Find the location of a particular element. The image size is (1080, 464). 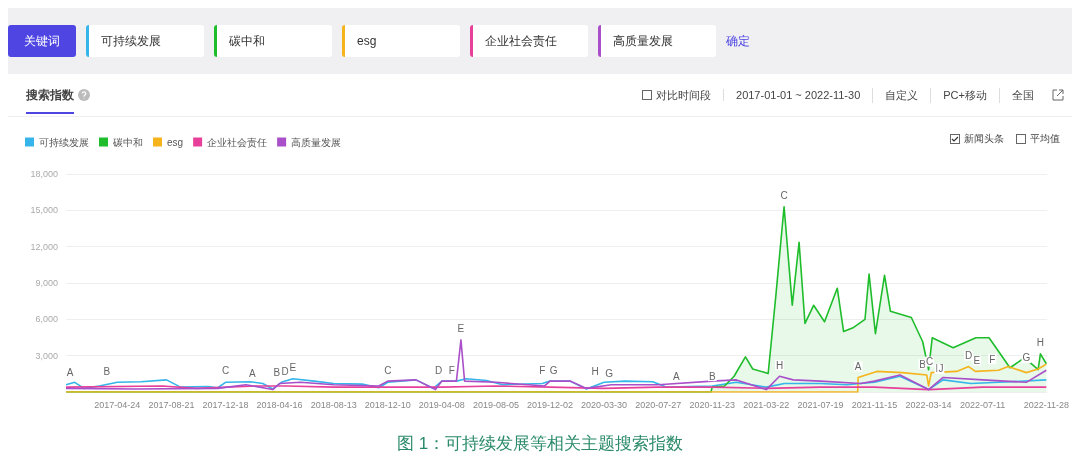

legend-label: 可持续发展 is located at coordinates (64, 142).